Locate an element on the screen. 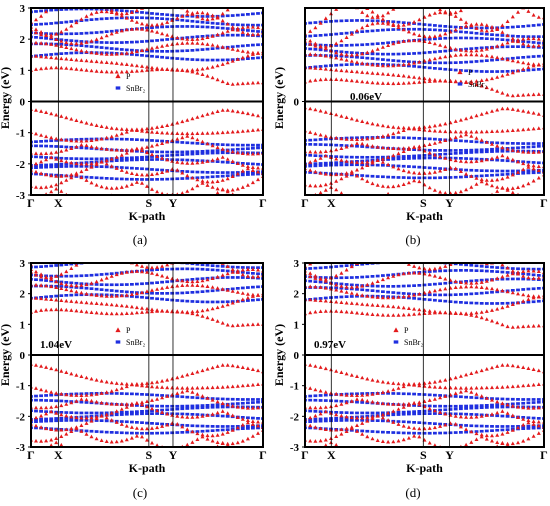  y-axis-label: Energy (eV) is located at coordinates (279, 98).